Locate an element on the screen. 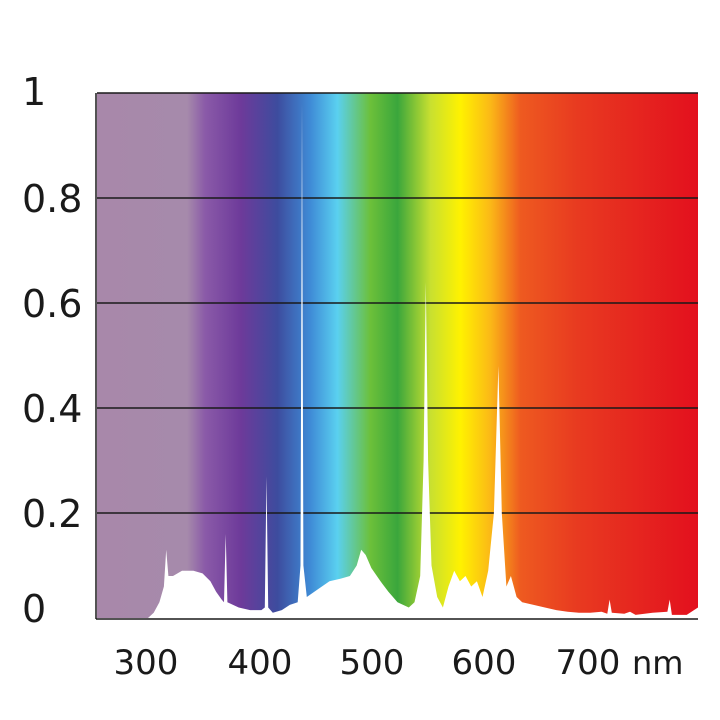 This screenshot has height=720, width=720. y-tick-label: 0 is located at coordinates (34, 609).